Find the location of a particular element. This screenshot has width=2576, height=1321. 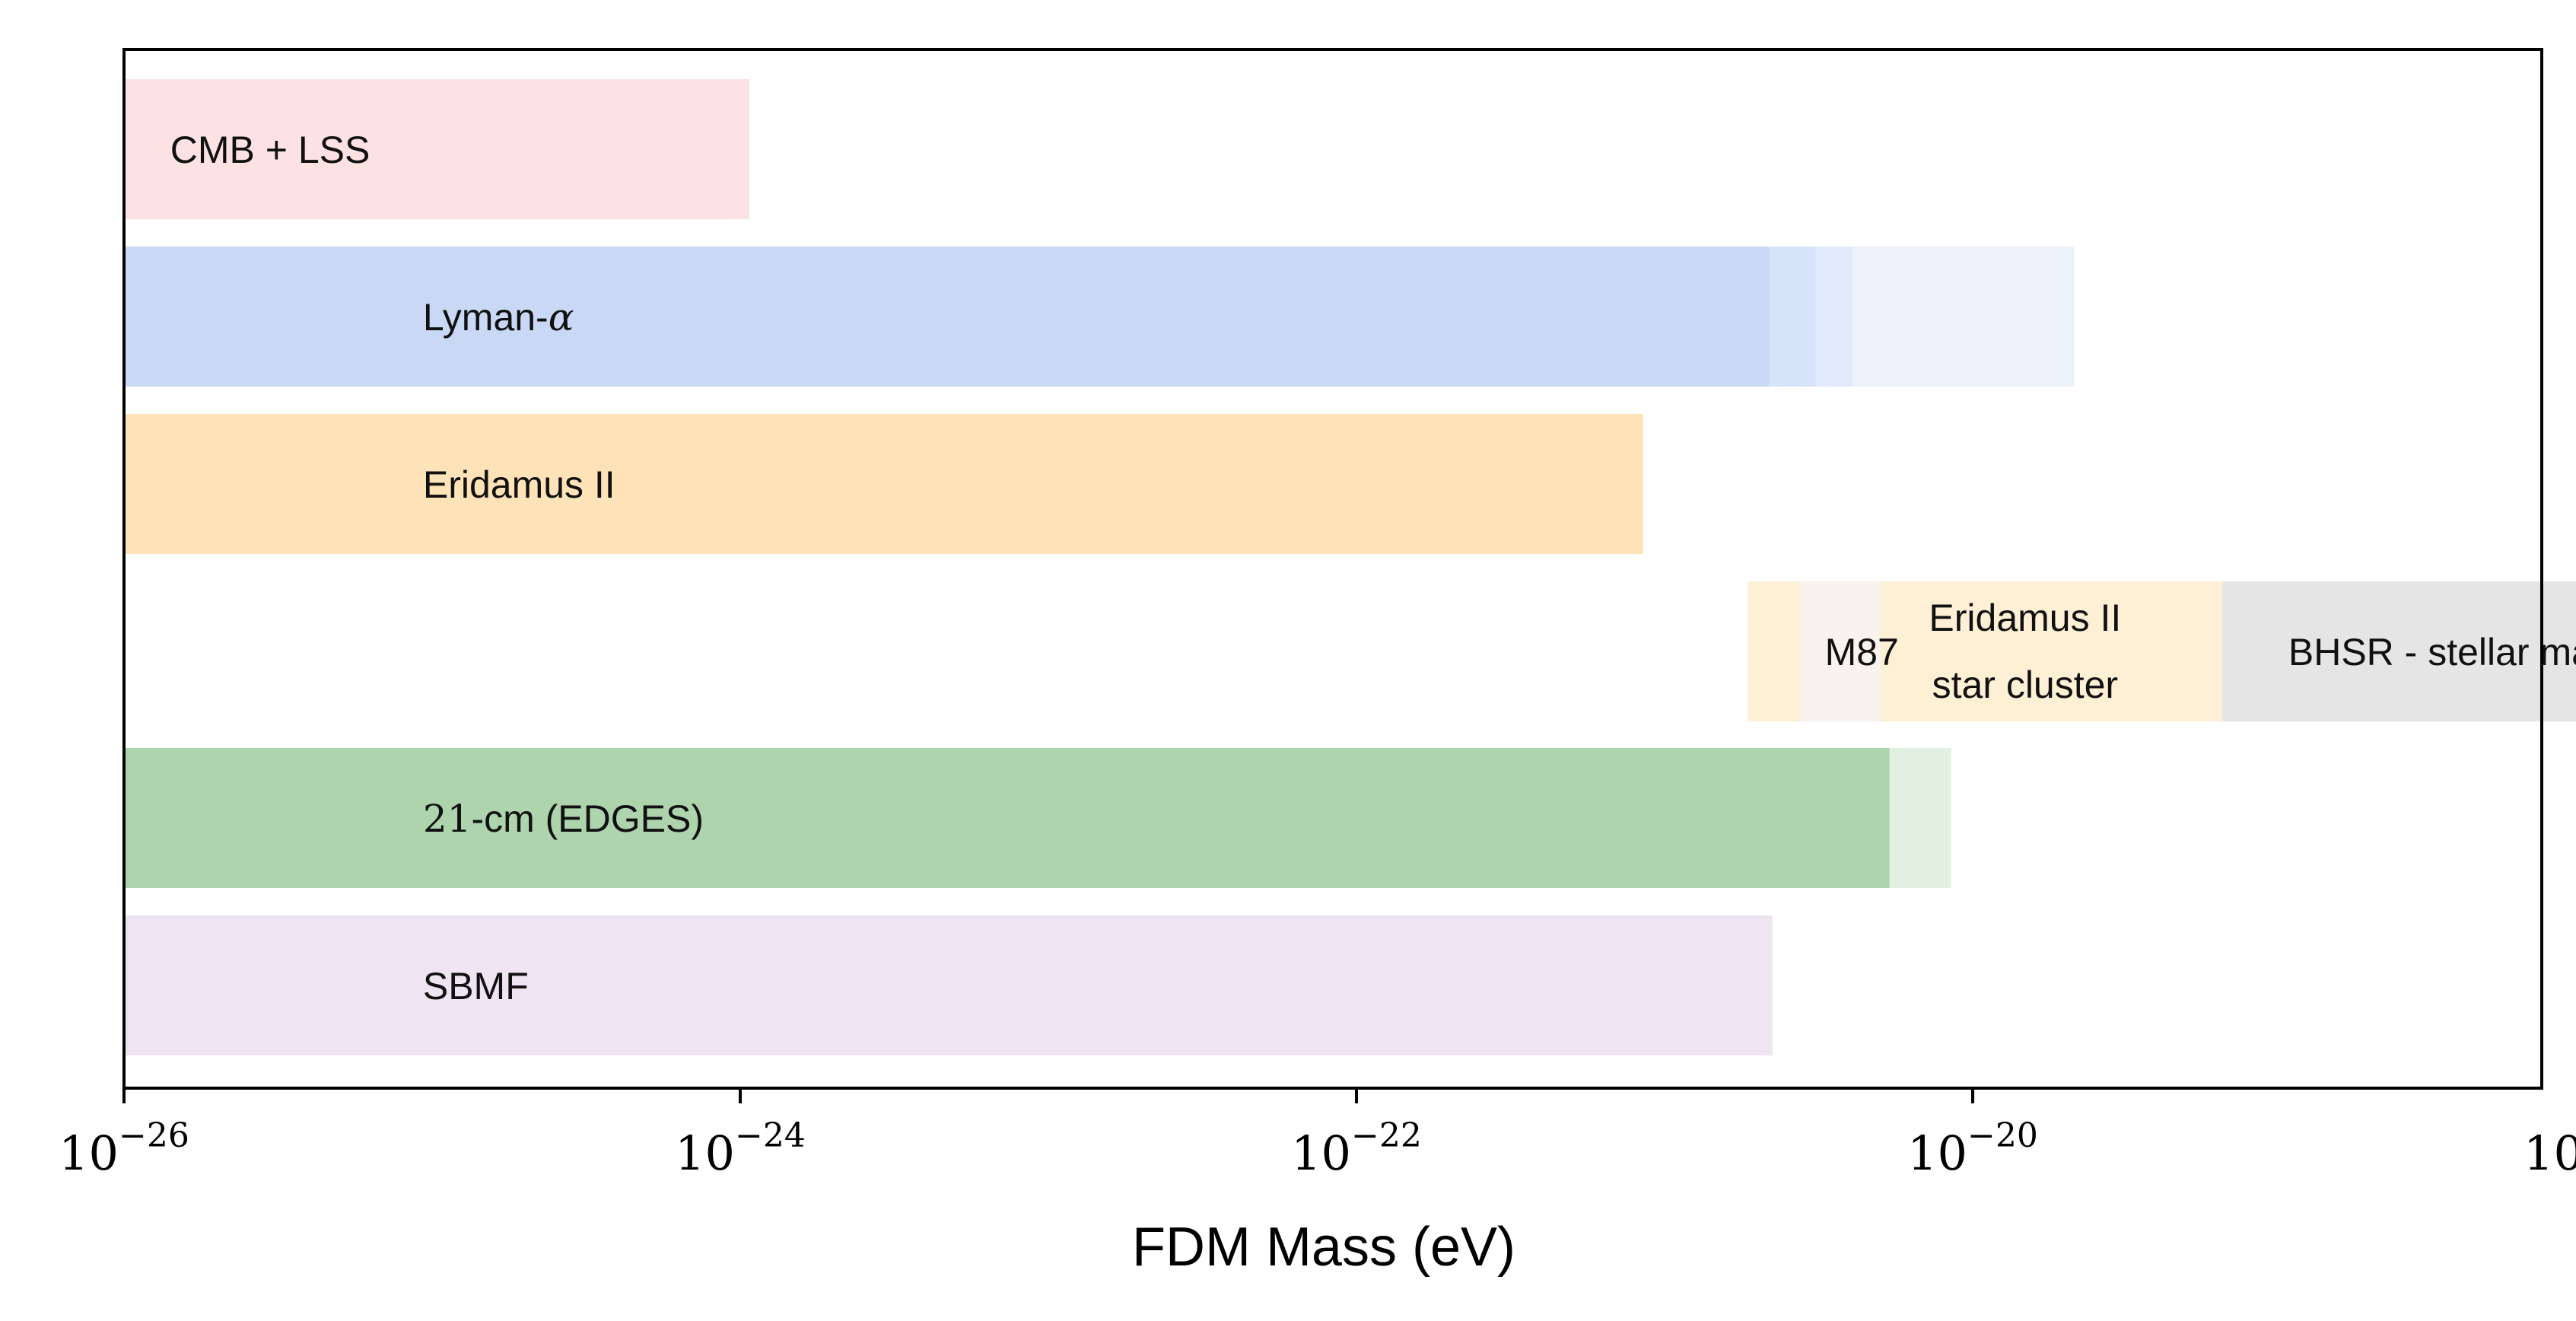

bar-cmb-lss is located at coordinates (438, 149).